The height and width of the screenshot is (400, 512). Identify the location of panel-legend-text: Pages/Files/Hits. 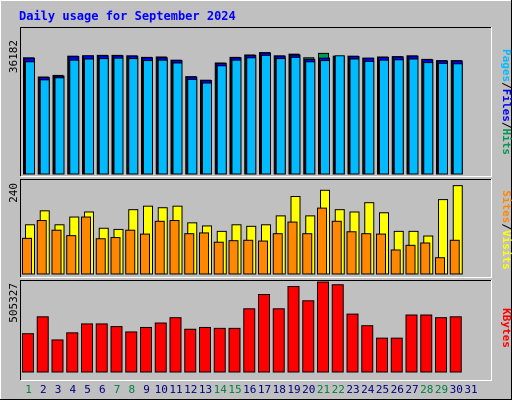
(506, 102).